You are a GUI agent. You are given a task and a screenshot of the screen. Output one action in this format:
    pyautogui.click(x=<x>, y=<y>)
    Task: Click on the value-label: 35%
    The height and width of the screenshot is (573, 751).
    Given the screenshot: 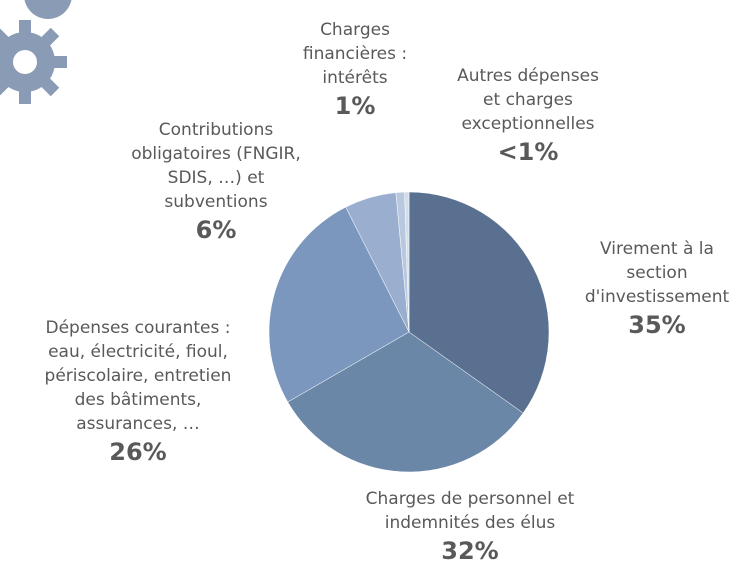 What is the action you would take?
    pyautogui.click(x=657, y=325)
    